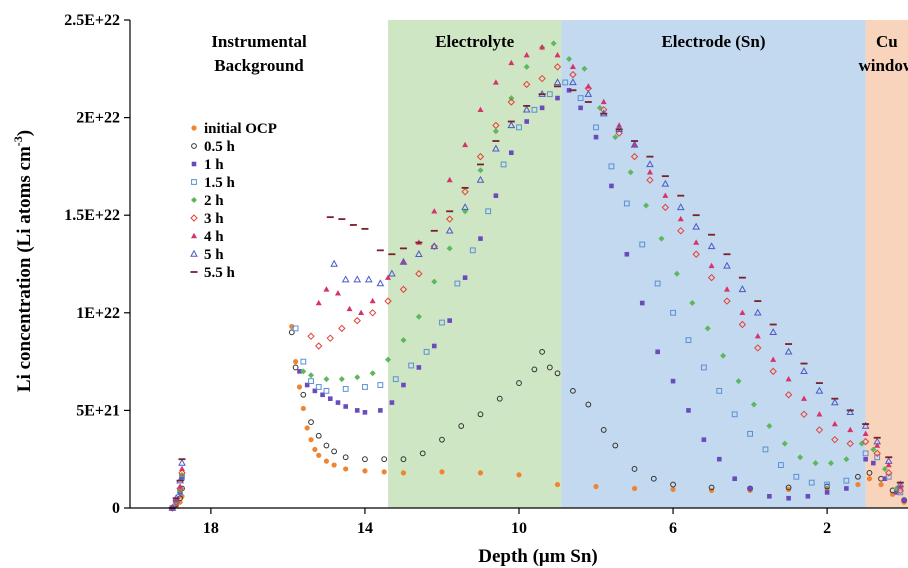 The image size is (908, 568). Describe the element at coordinates (116, 508) in the screenshot. I see `y-tick-label: 0` at that location.